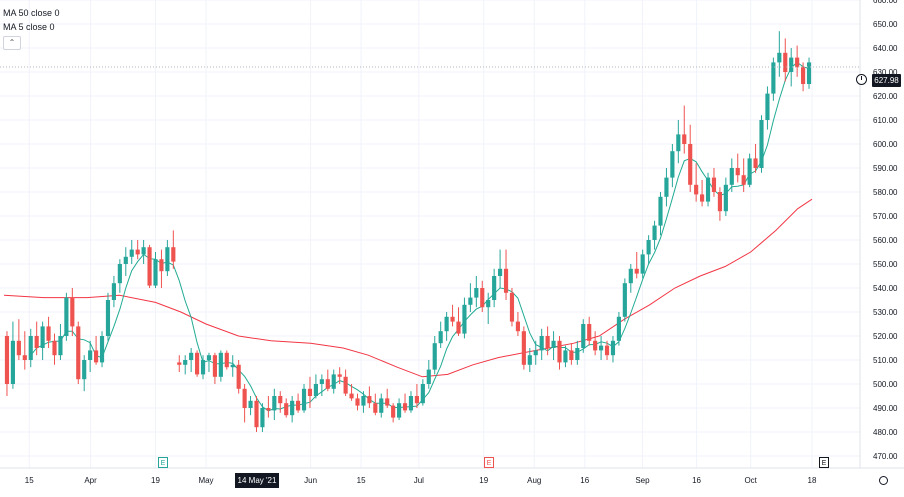 The width and height of the screenshot is (904, 497). I want to click on truncated-header, so click(85, 2).